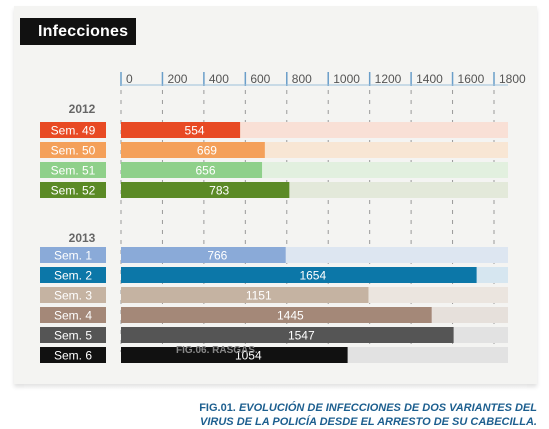  I want to click on axis-tick-label: 0, so click(129, 79).